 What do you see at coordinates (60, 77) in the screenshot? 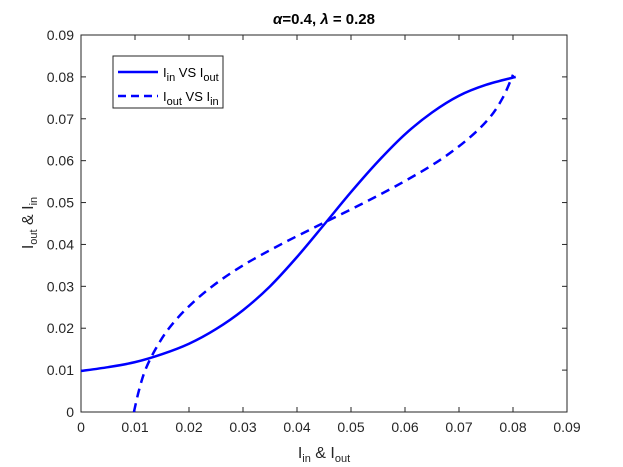
I see `y-tick-label: 0.08` at bounding box center [60, 77].